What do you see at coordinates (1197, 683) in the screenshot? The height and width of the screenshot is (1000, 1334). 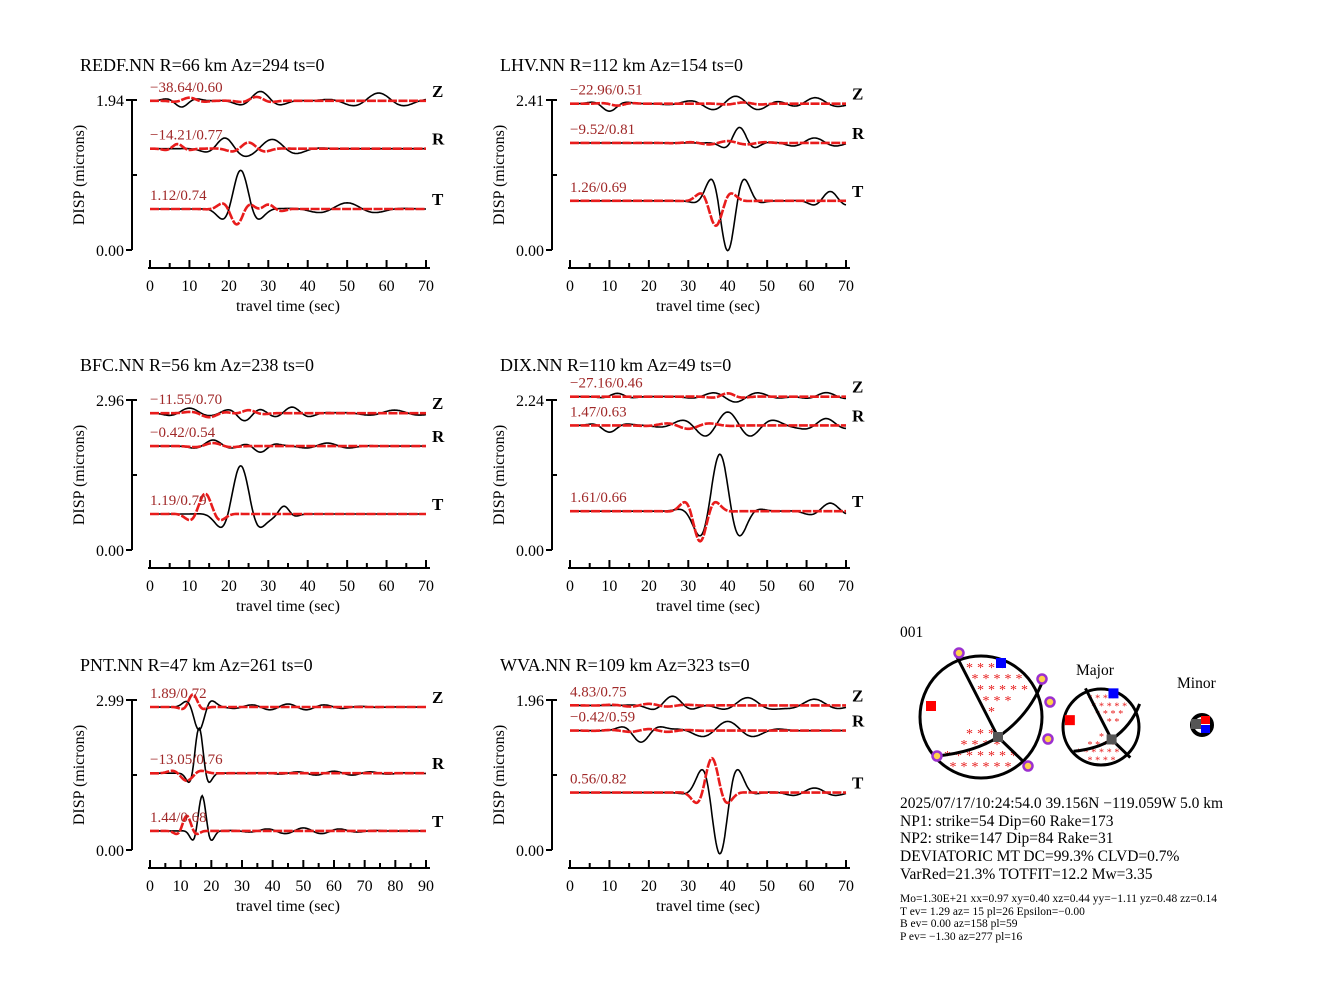 I see `minor-label: Minor` at bounding box center [1197, 683].